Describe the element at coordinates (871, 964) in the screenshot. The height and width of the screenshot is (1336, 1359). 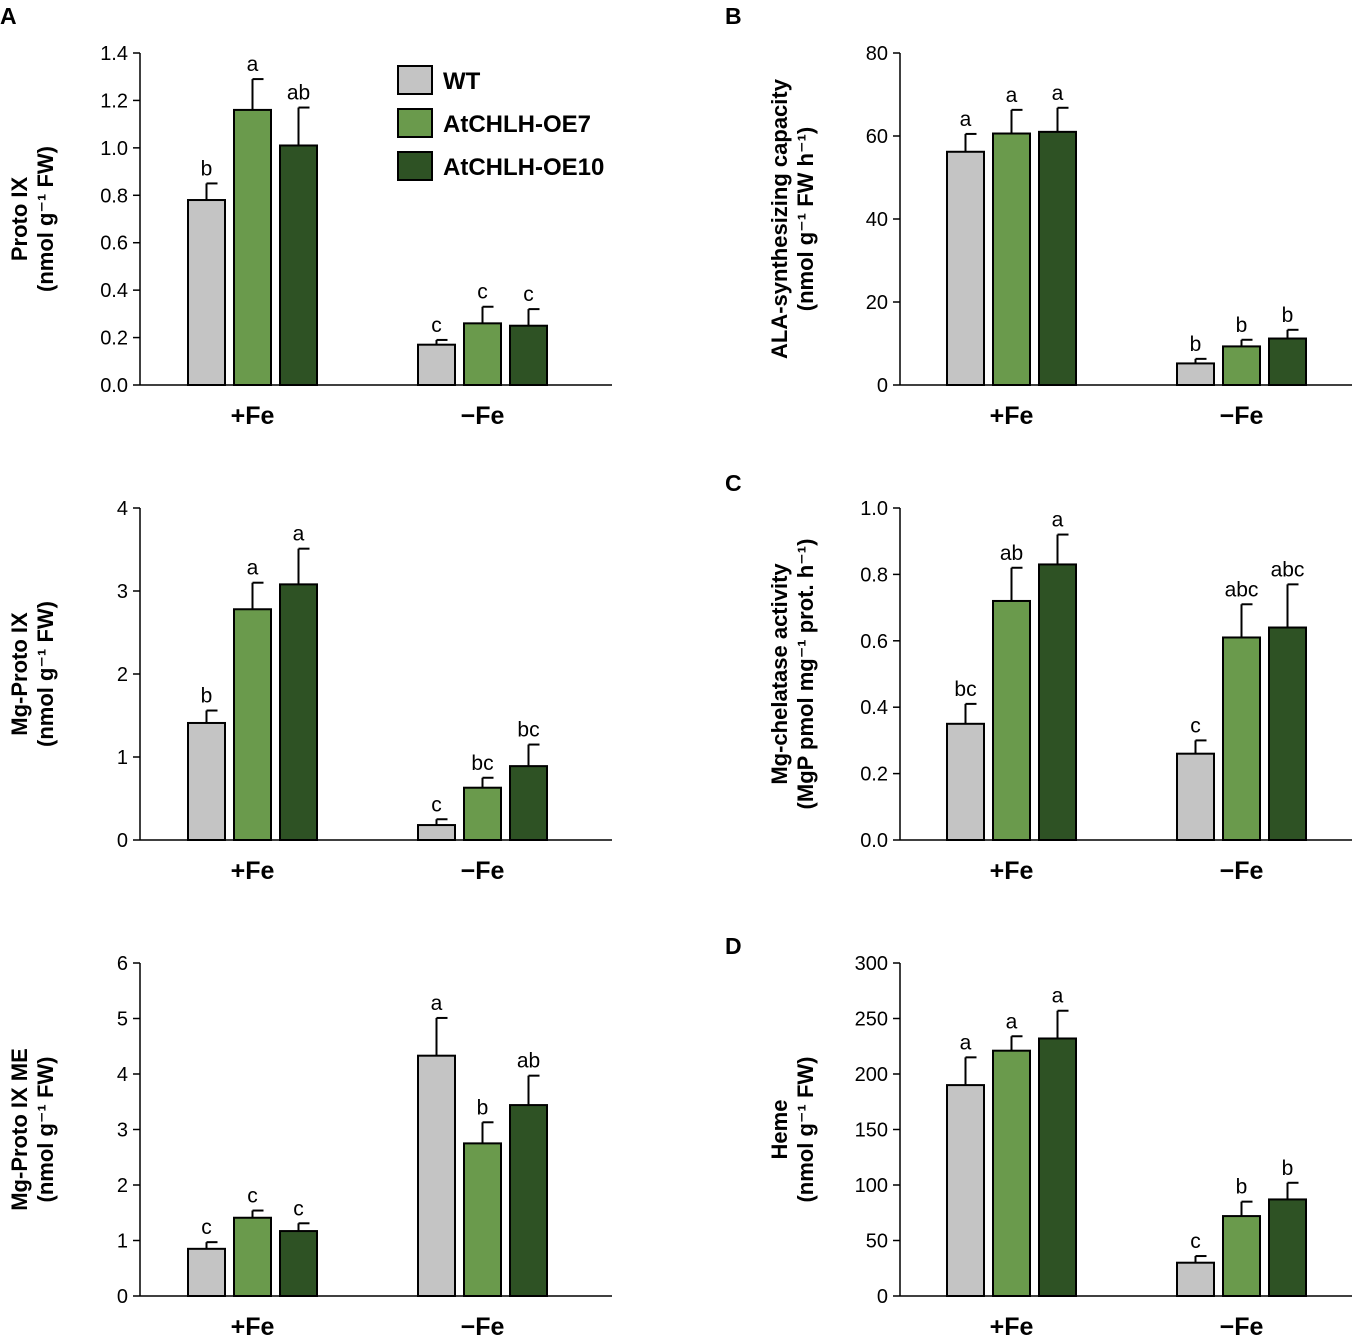
I see `y-tick-label: 300` at that location.